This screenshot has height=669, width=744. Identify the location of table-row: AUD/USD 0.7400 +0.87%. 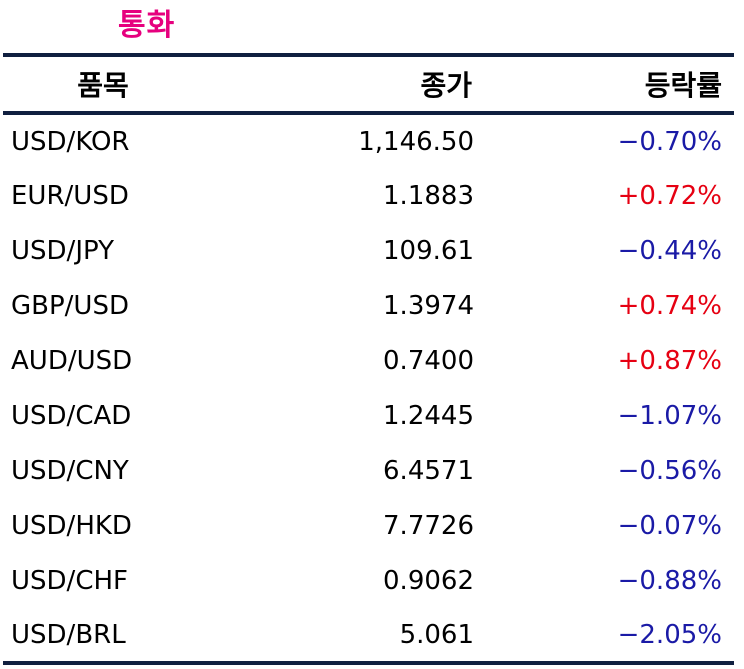
(368, 360).